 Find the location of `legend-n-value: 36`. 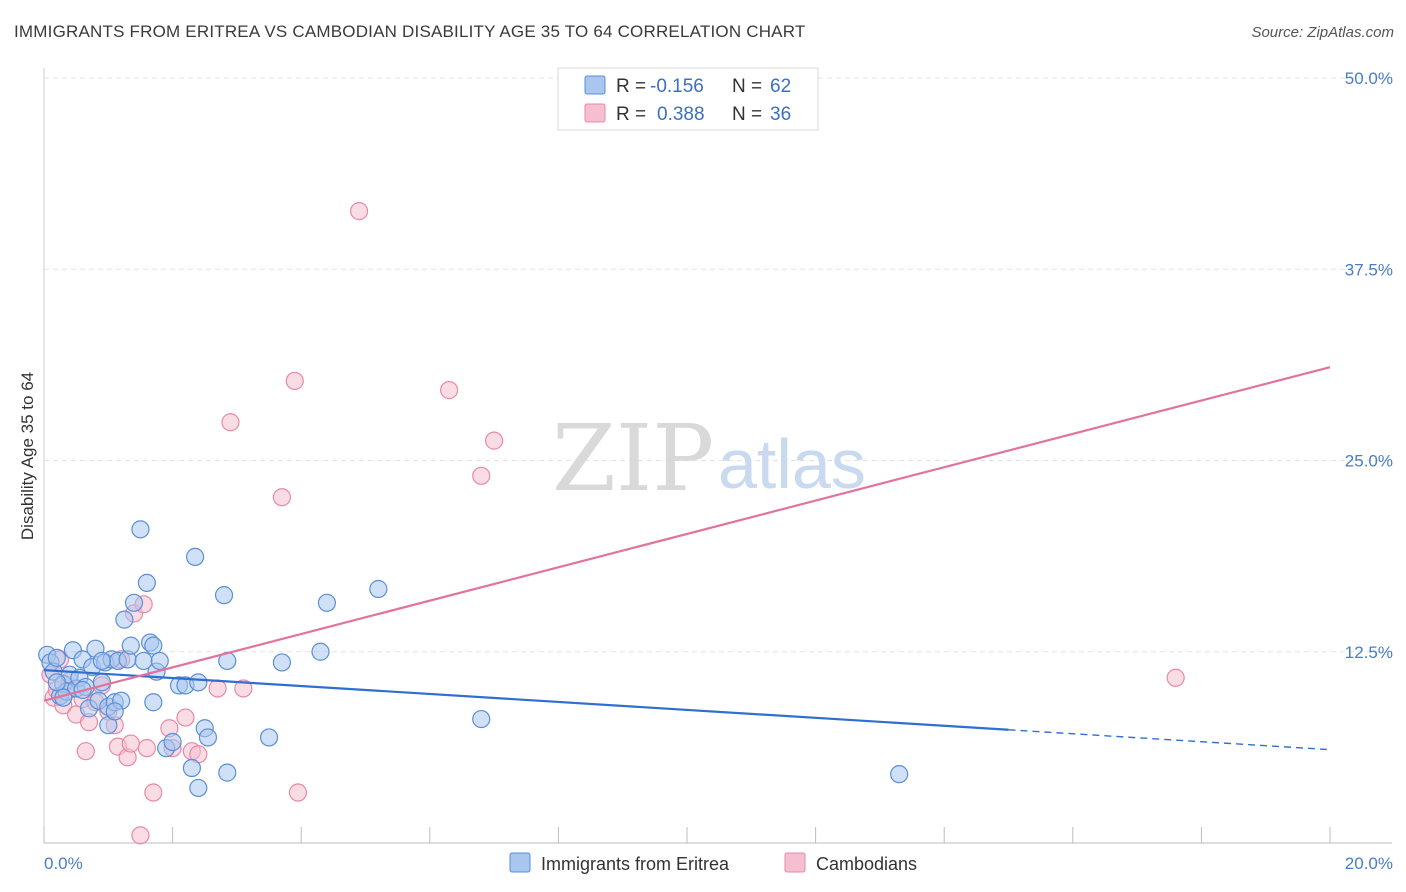

legend-n-value: 36 is located at coordinates (780, 114).